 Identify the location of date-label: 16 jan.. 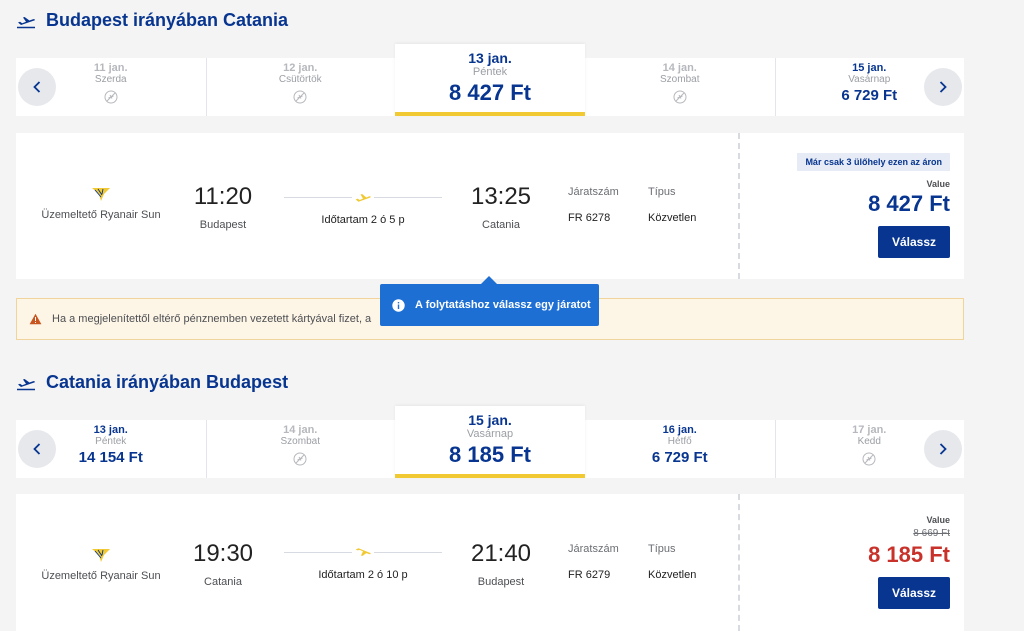
(679, 430).